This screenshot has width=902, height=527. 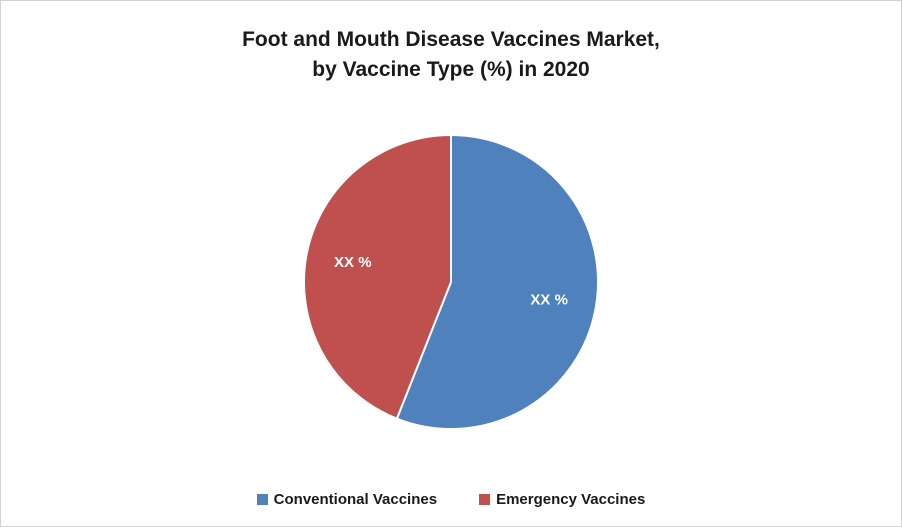 What do you see at coordinates (497, 282) in the screenshot?
I see `pie-slice-conventional-vaccines` at bounding box center [497, 282].